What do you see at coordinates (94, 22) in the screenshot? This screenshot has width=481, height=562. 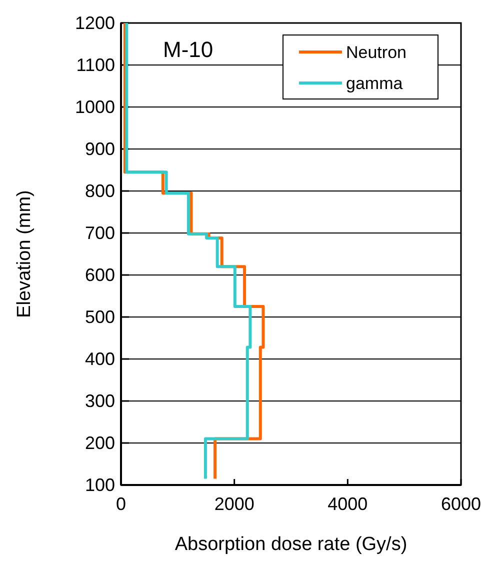 I see `y-tick-label: 1200` at bounding box center [94, 22].